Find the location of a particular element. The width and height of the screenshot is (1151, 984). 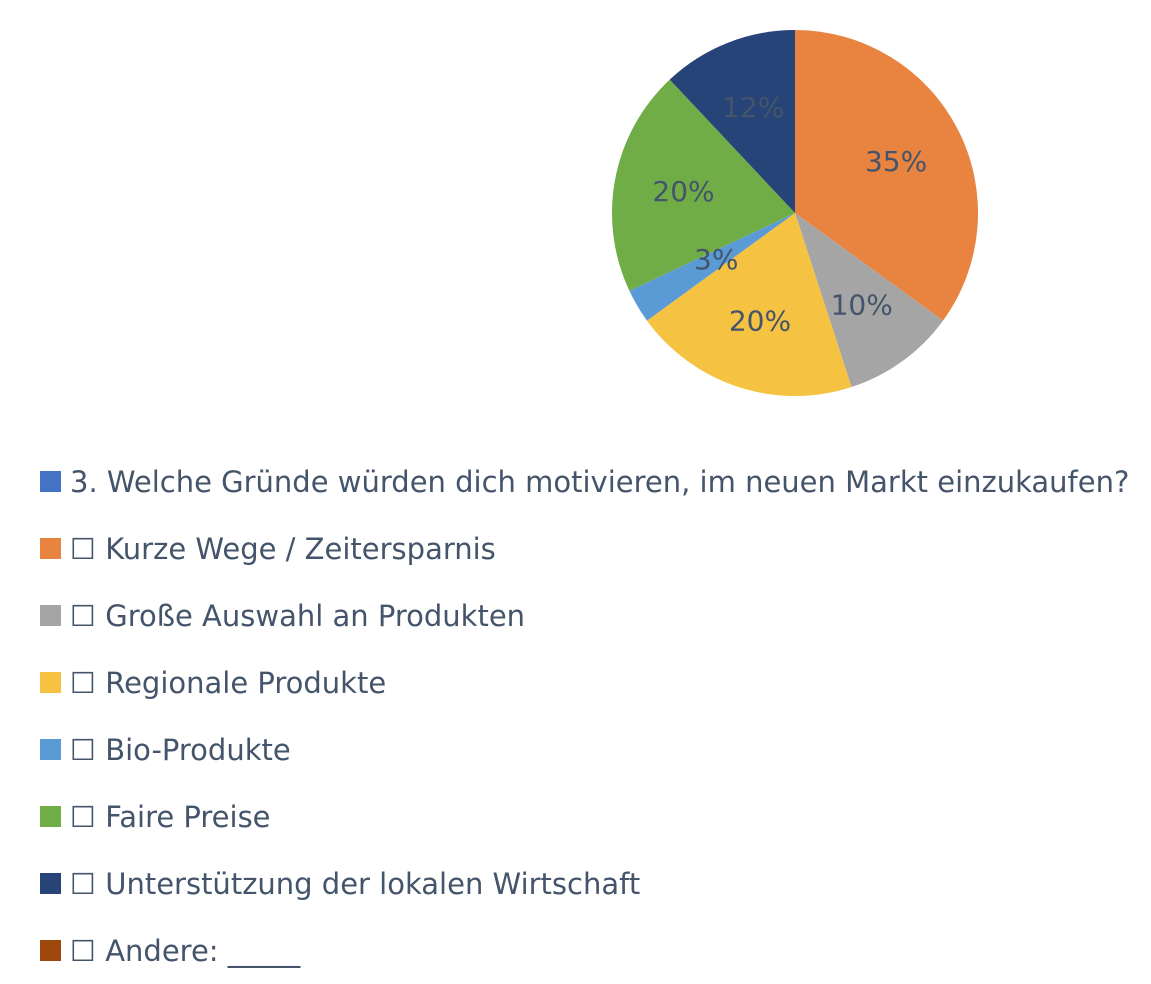

legend-label: ☐ Kurze Wege / Zeitersparnis is located at coordinates (283, 548).